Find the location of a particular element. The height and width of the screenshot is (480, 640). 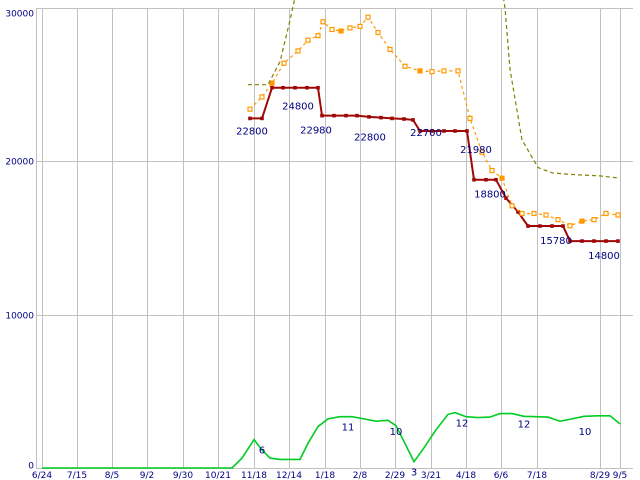

price-point-label: 22700 is located at coordinates (426, 133).